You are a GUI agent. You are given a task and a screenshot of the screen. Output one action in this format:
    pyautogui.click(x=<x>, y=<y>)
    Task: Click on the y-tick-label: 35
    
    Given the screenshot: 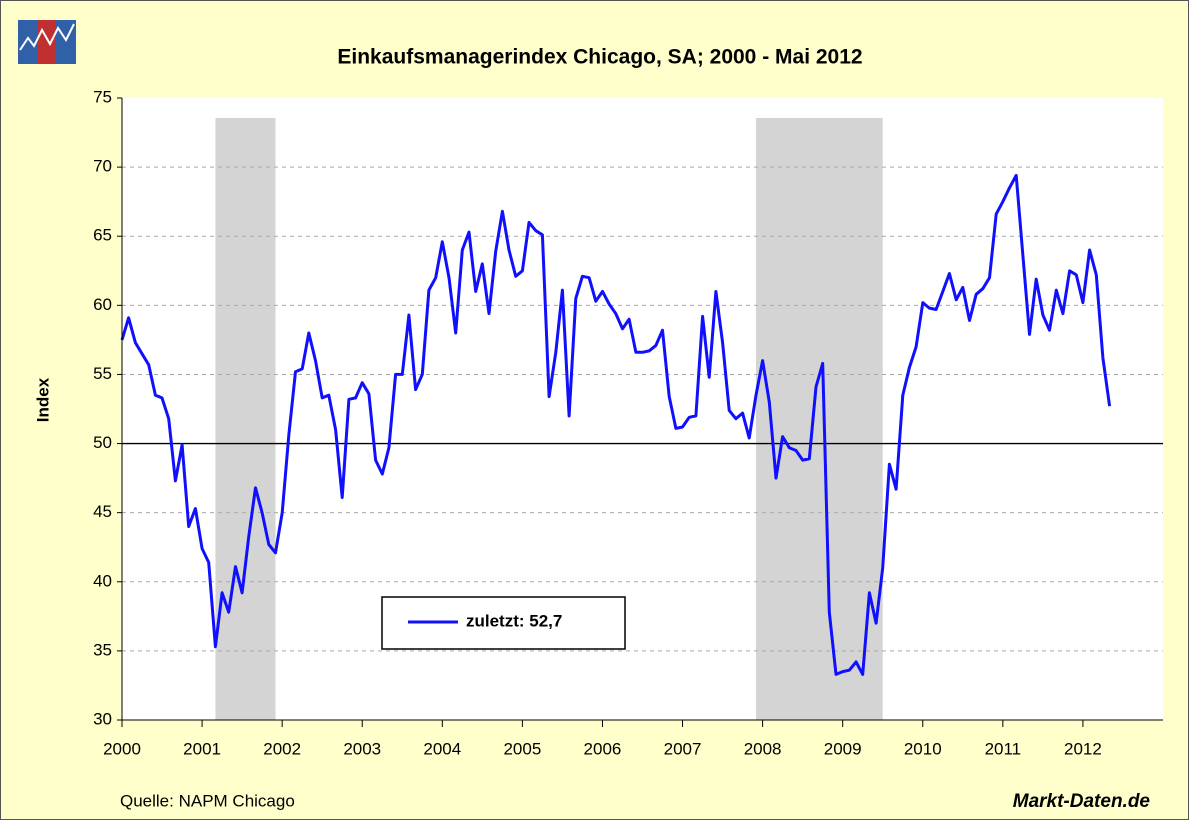 What is the action you would take?
    pyautogui.click(x=102, y=649)
    